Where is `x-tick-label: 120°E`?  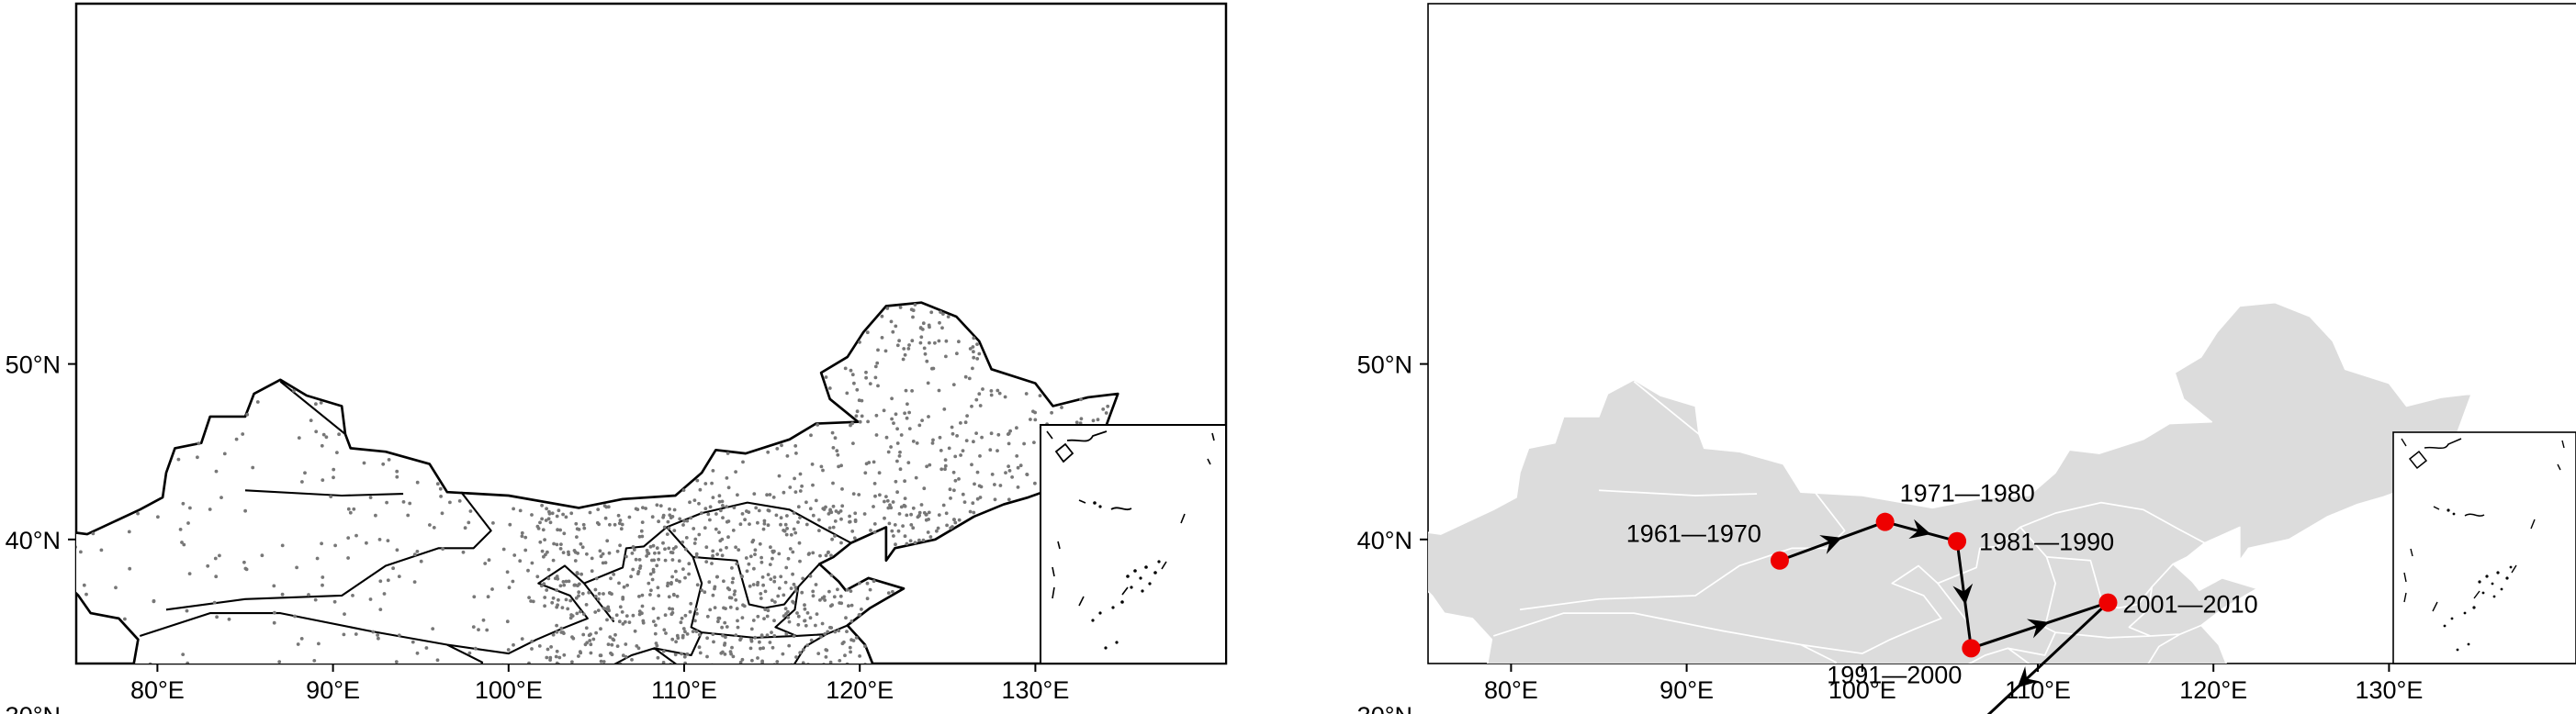 x-tick-label: 120°E is located at coordinates (860, 690).